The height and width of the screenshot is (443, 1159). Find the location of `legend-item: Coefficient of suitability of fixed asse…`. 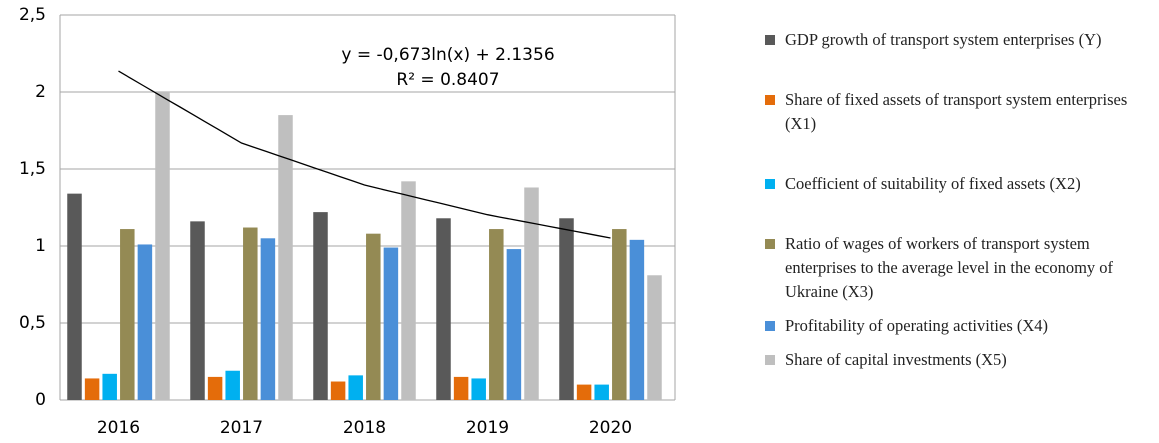

legend-item: Coefficient of suitability of fixed asse… is located at coordinates (961, 184).